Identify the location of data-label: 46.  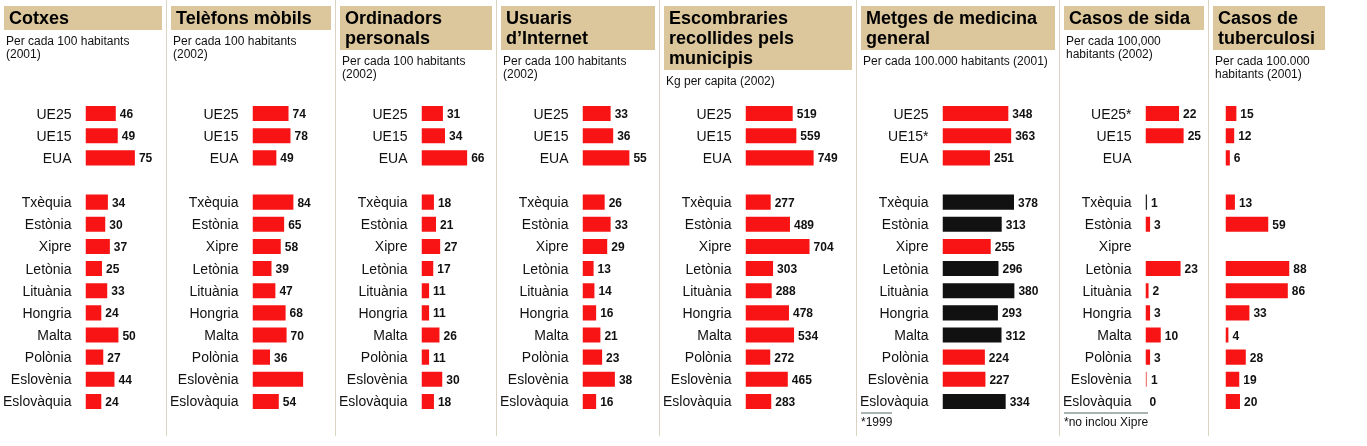
(126, 114).